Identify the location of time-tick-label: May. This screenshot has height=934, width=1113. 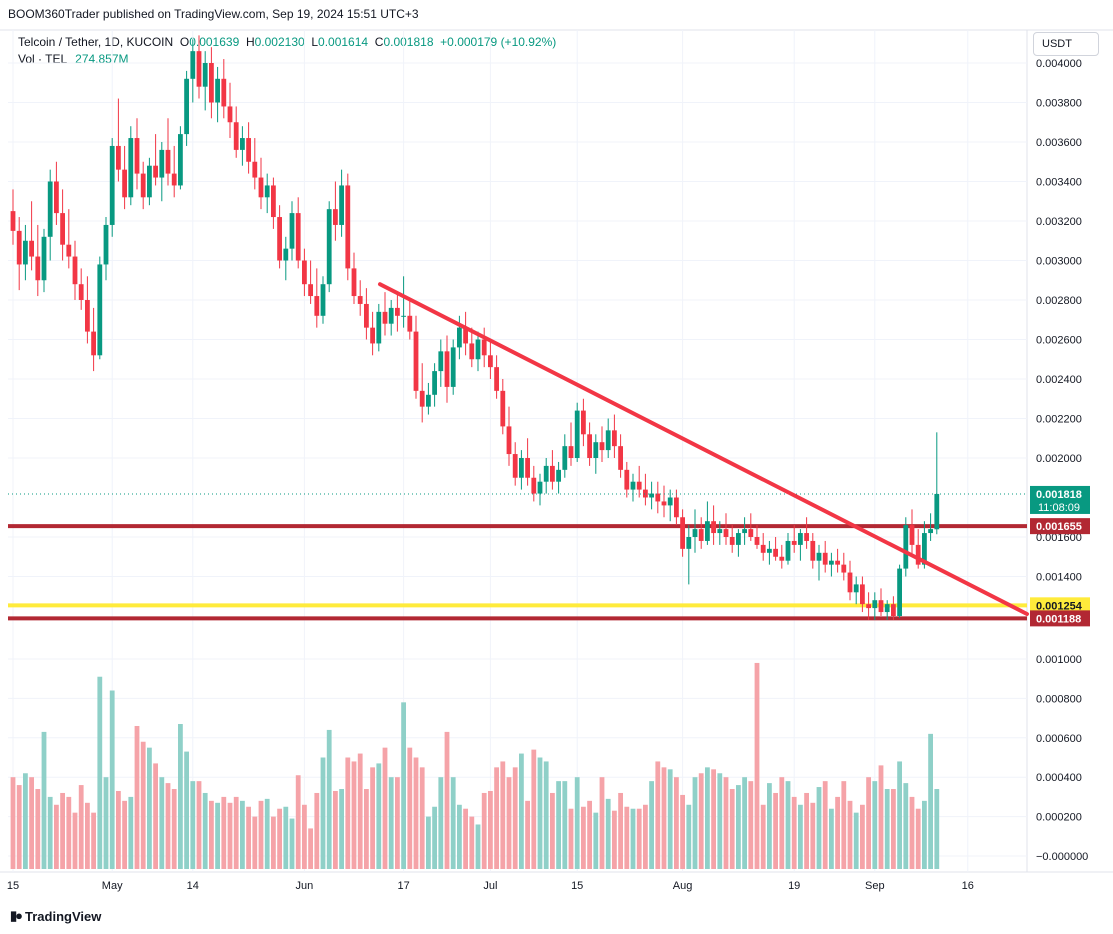
(112, 886).